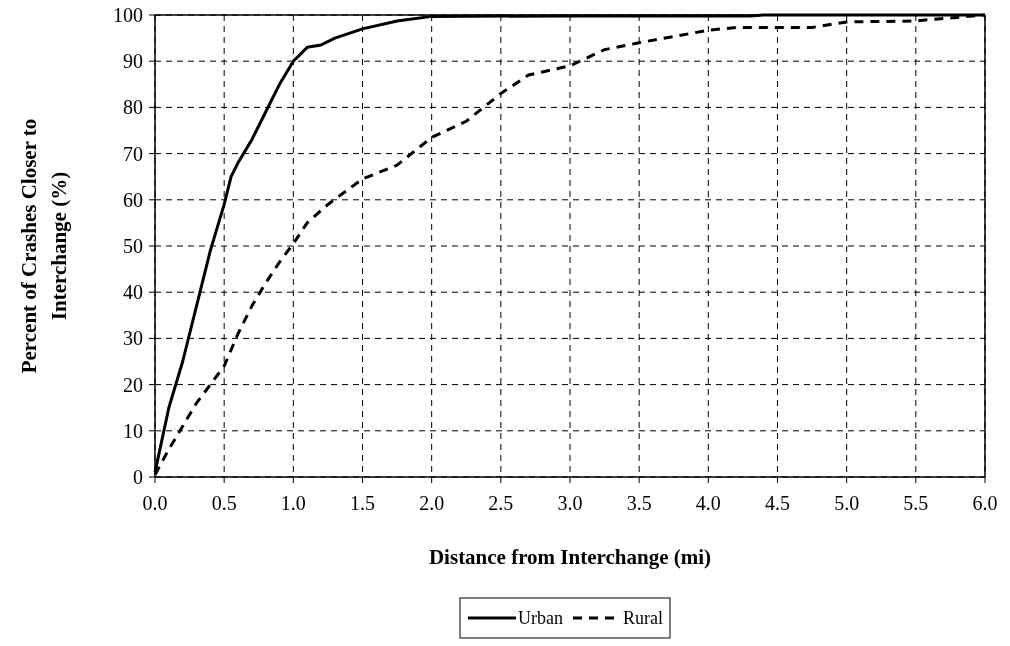 The width and height of the screenshot is (1010, 646). What do you see at coordinates (985, 503) in the screenshot?
I see `x-tick-label: 6.0` at bounding box center [985, 503].